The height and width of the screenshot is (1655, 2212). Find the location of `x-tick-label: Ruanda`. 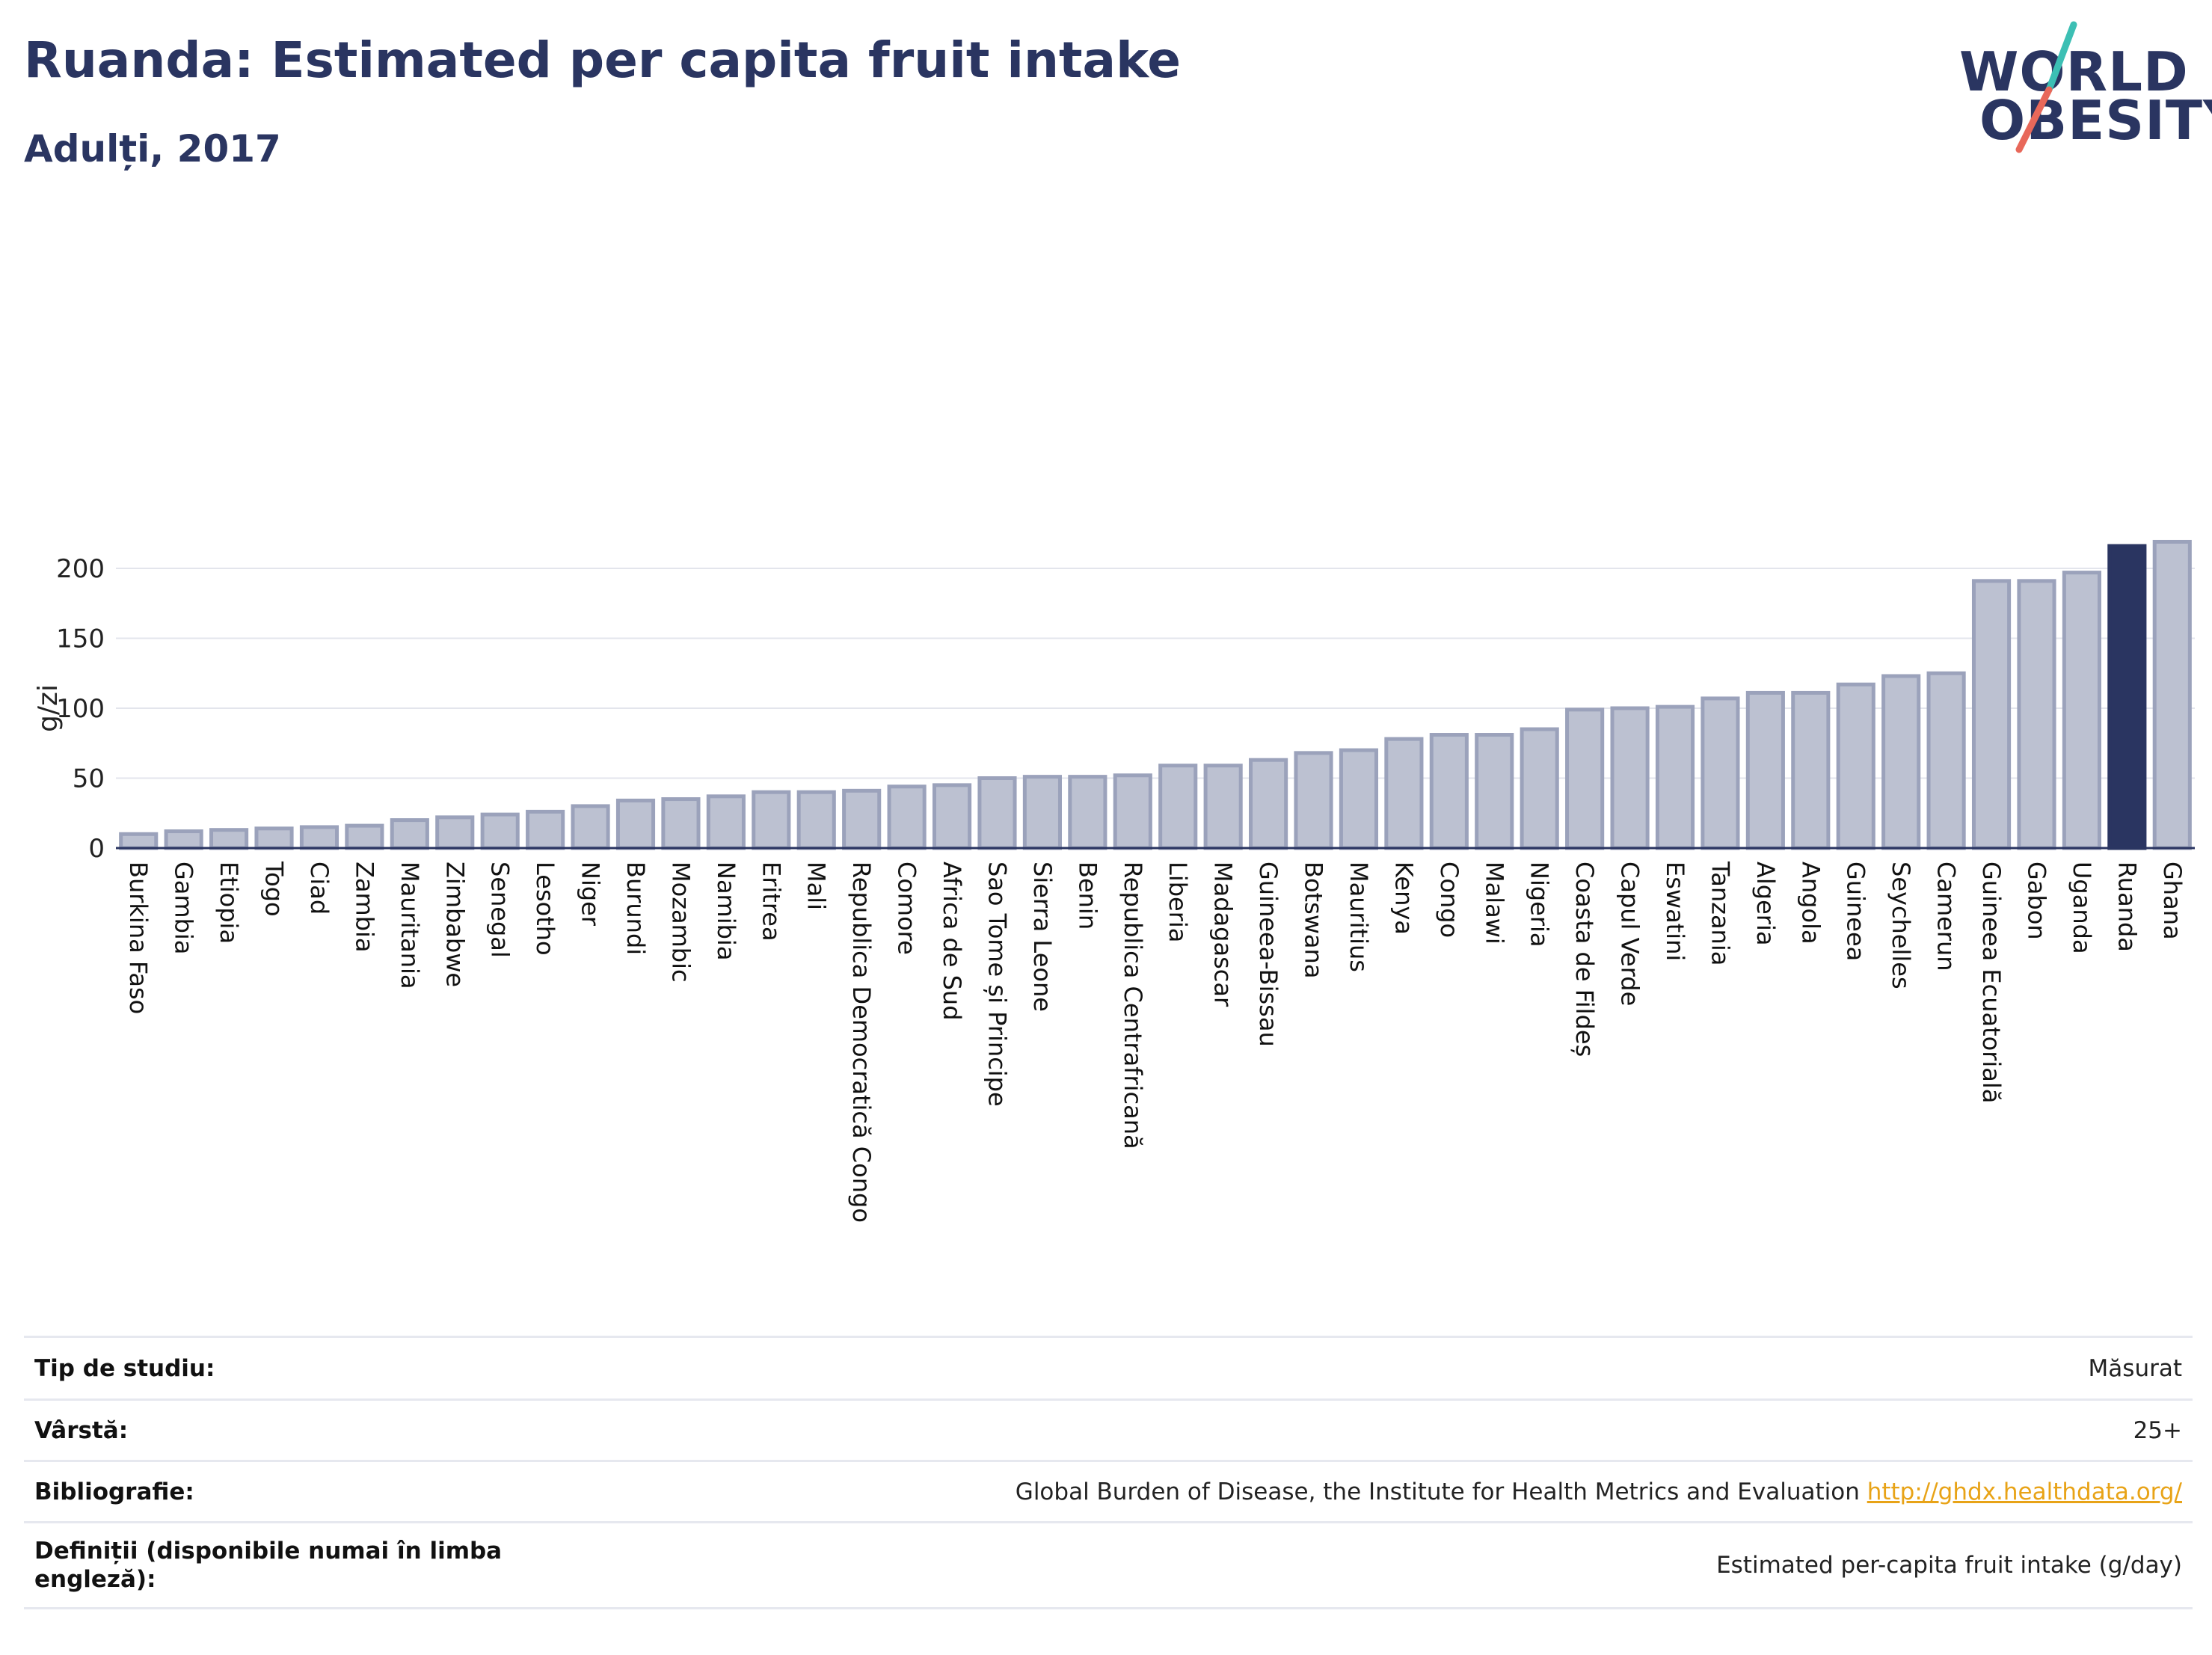

x-tick-label: Ruanda is located at coordinates (2127, 907).